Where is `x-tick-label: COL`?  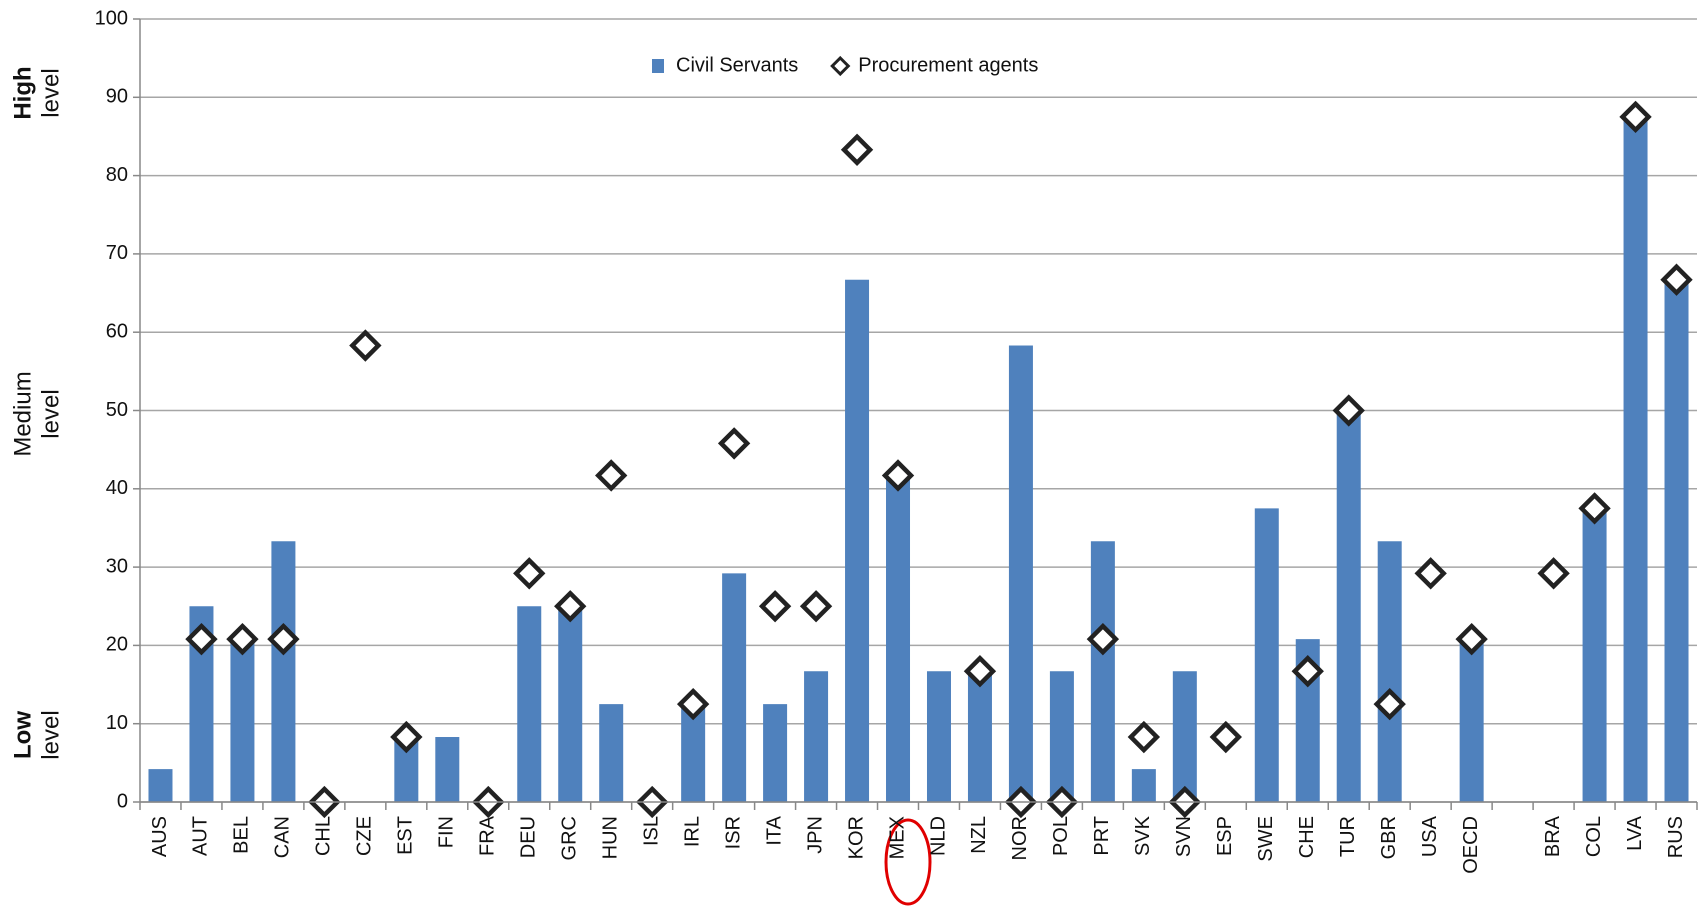
x-tick-label: COL is located at coordinates (1594, 836).